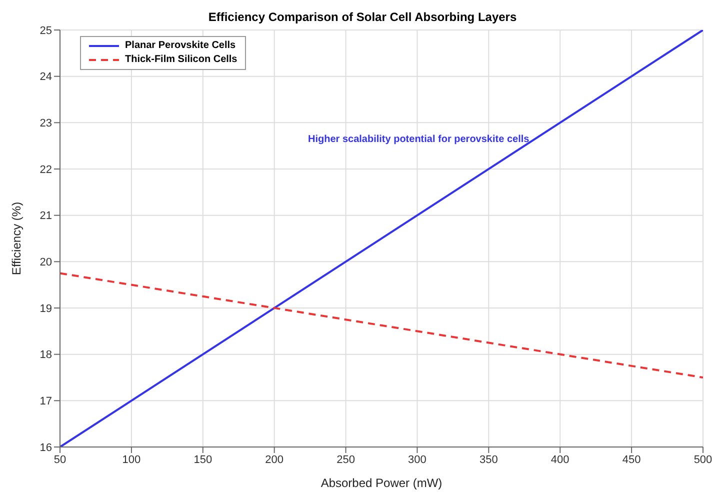 The height and width of the screenshot is (495, 717). I want to click on annotation: Higher scalability potential for perovskite cells, so click(419, 139).